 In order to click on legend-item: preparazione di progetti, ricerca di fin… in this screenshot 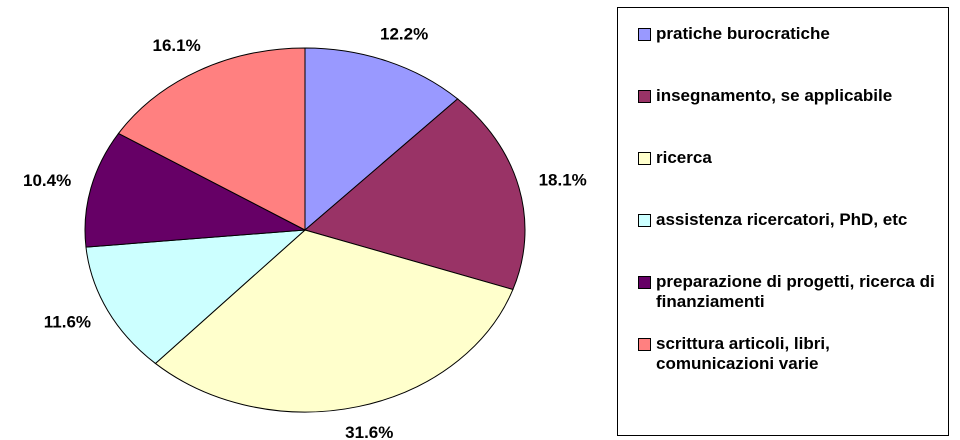, I will do `click(789, 303)`.